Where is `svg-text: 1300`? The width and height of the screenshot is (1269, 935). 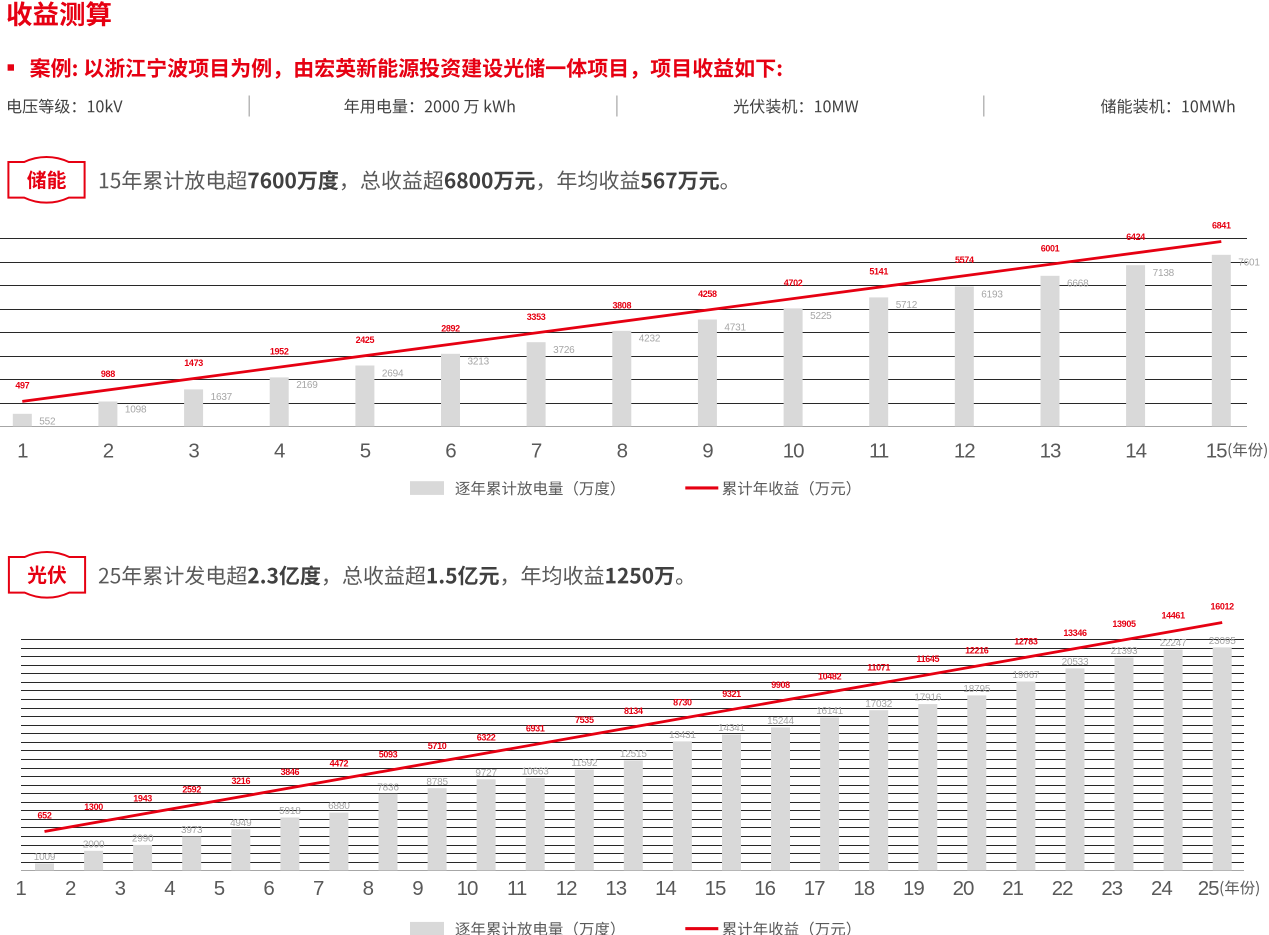
svg-text: 1300 is located at coordinates (93, 807).